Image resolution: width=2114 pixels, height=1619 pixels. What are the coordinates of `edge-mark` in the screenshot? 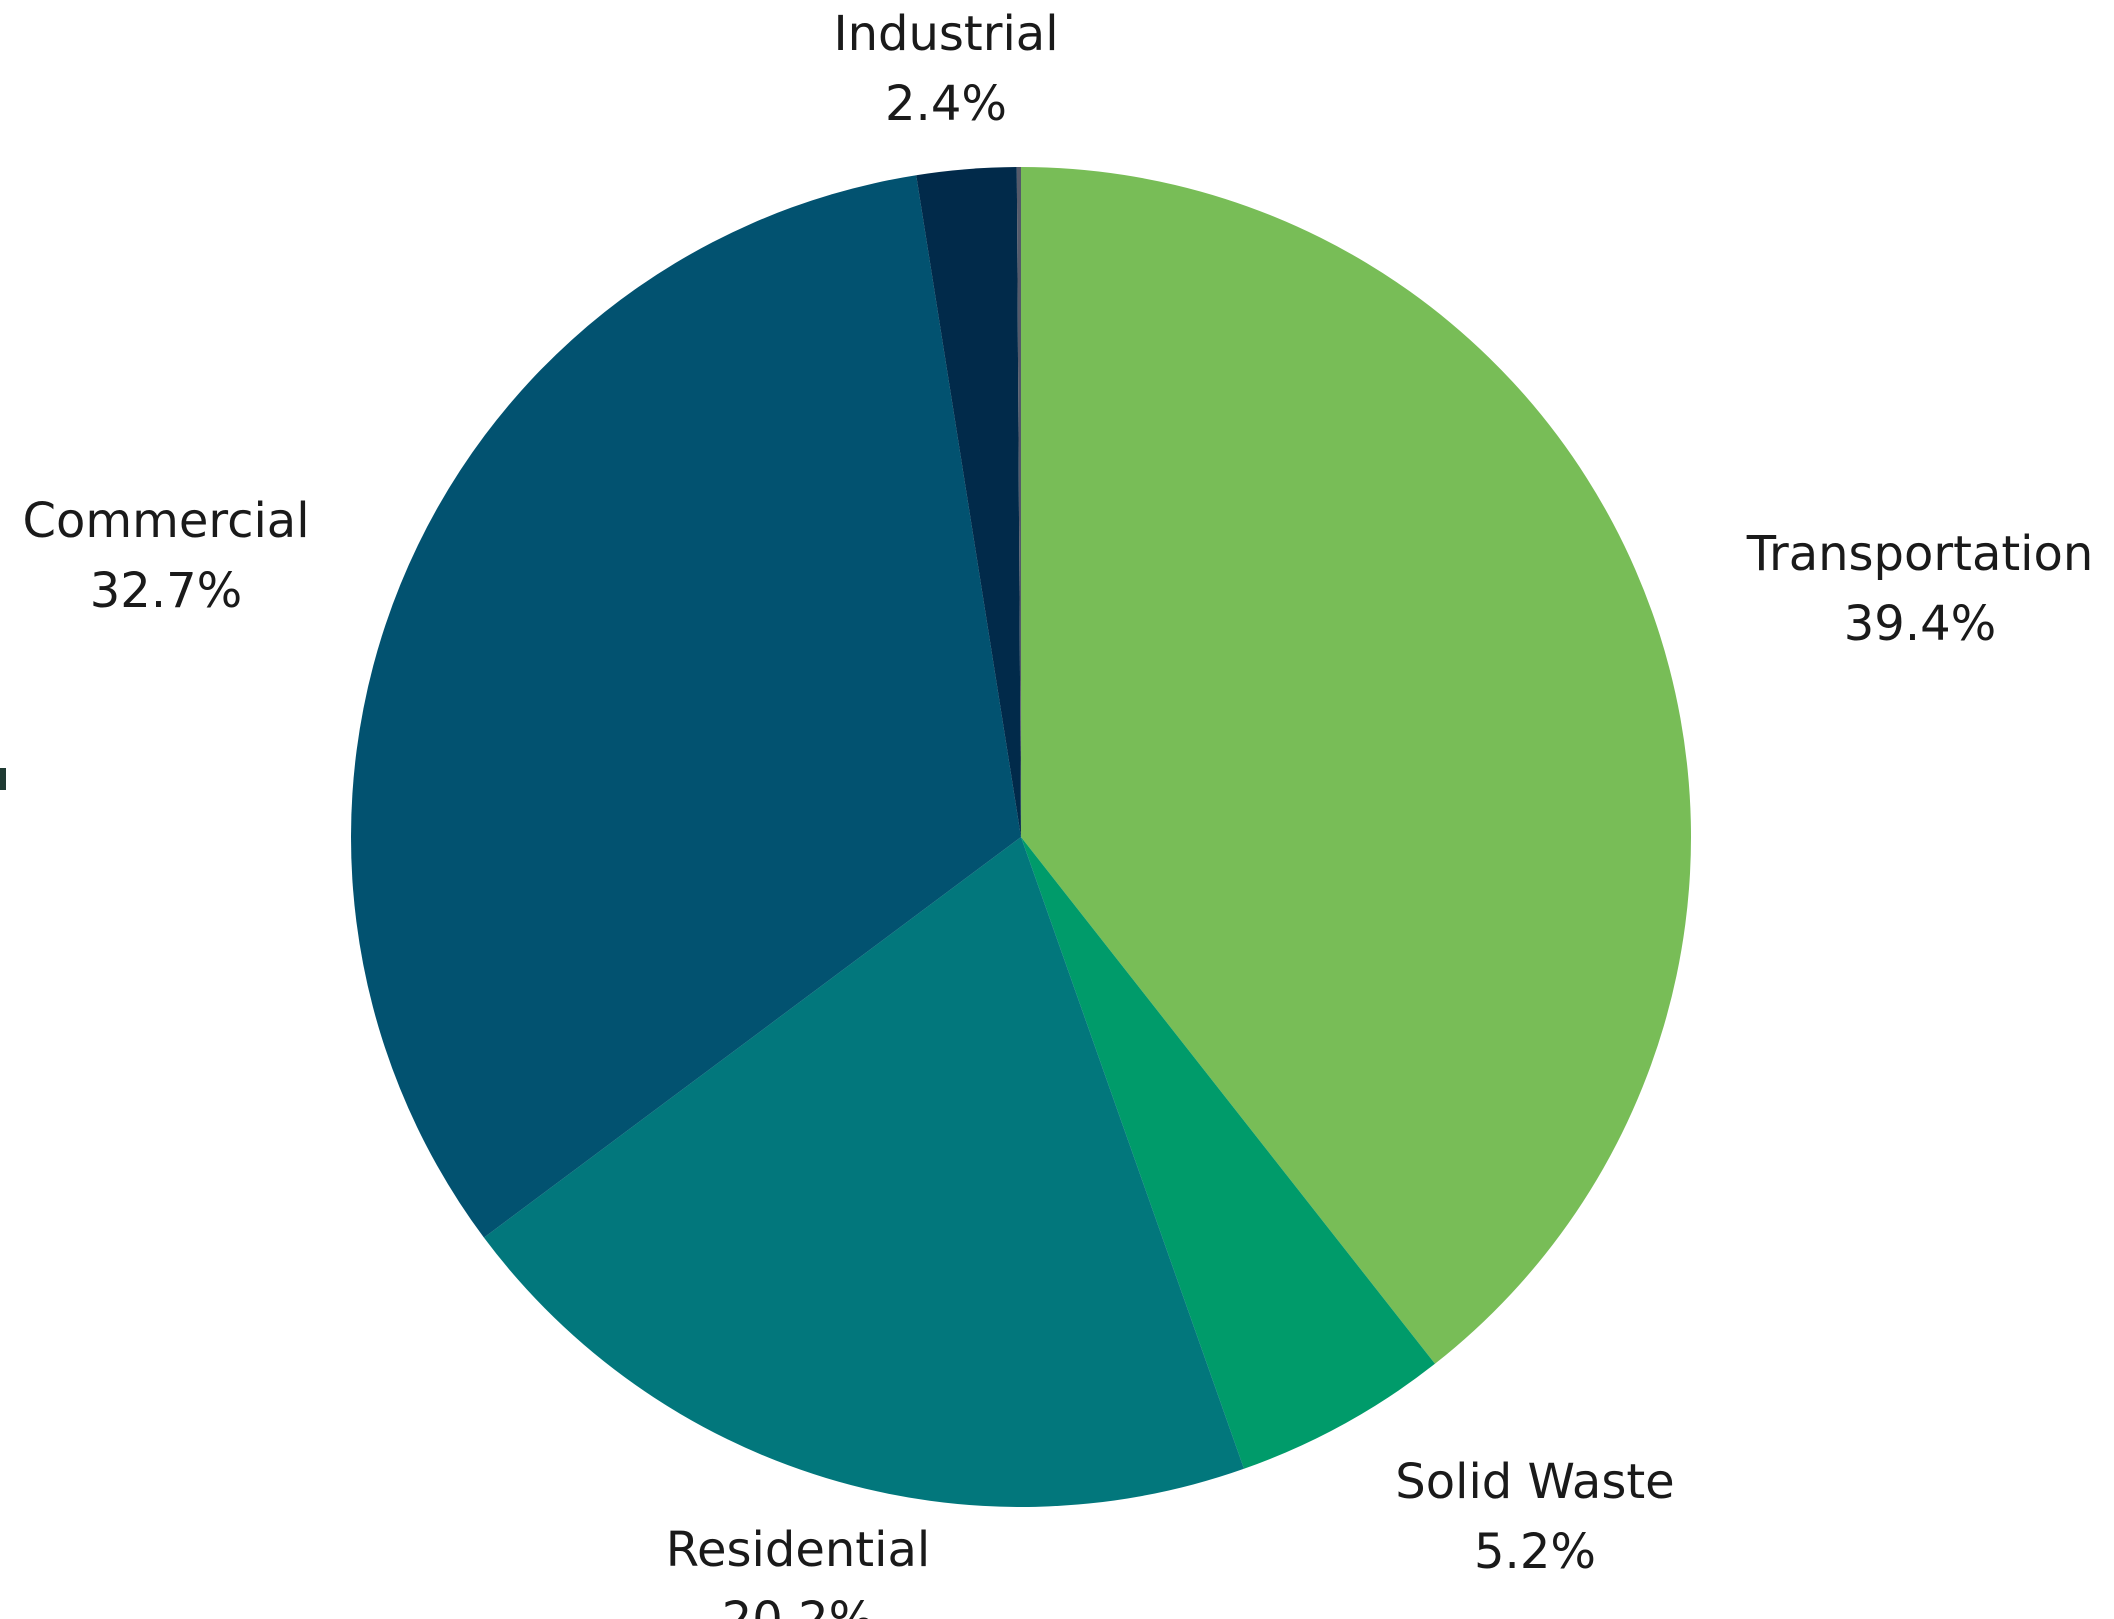 It's located at (3, 779).